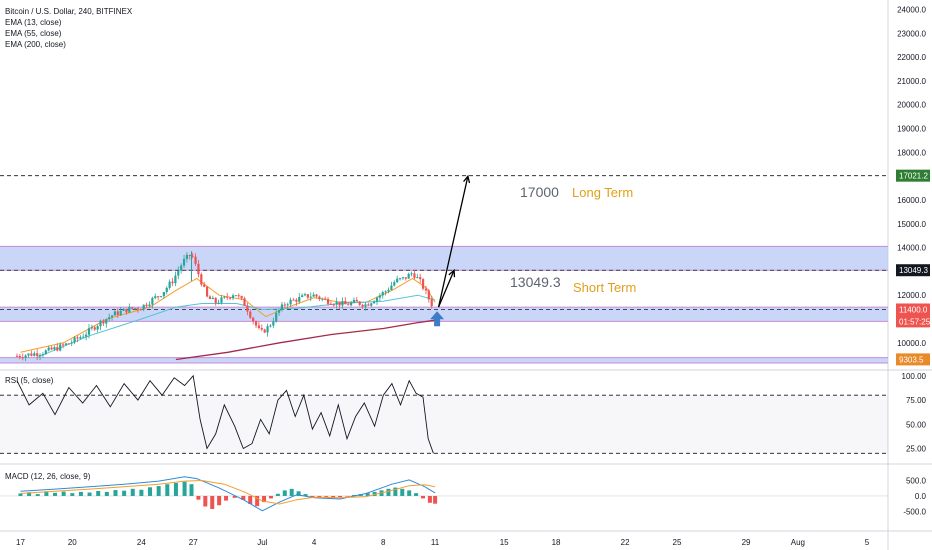  What do you see at coordinates (677, 542) in the screenshot?
I see `time-tick-label: 25` at bounding box center [677, 542].